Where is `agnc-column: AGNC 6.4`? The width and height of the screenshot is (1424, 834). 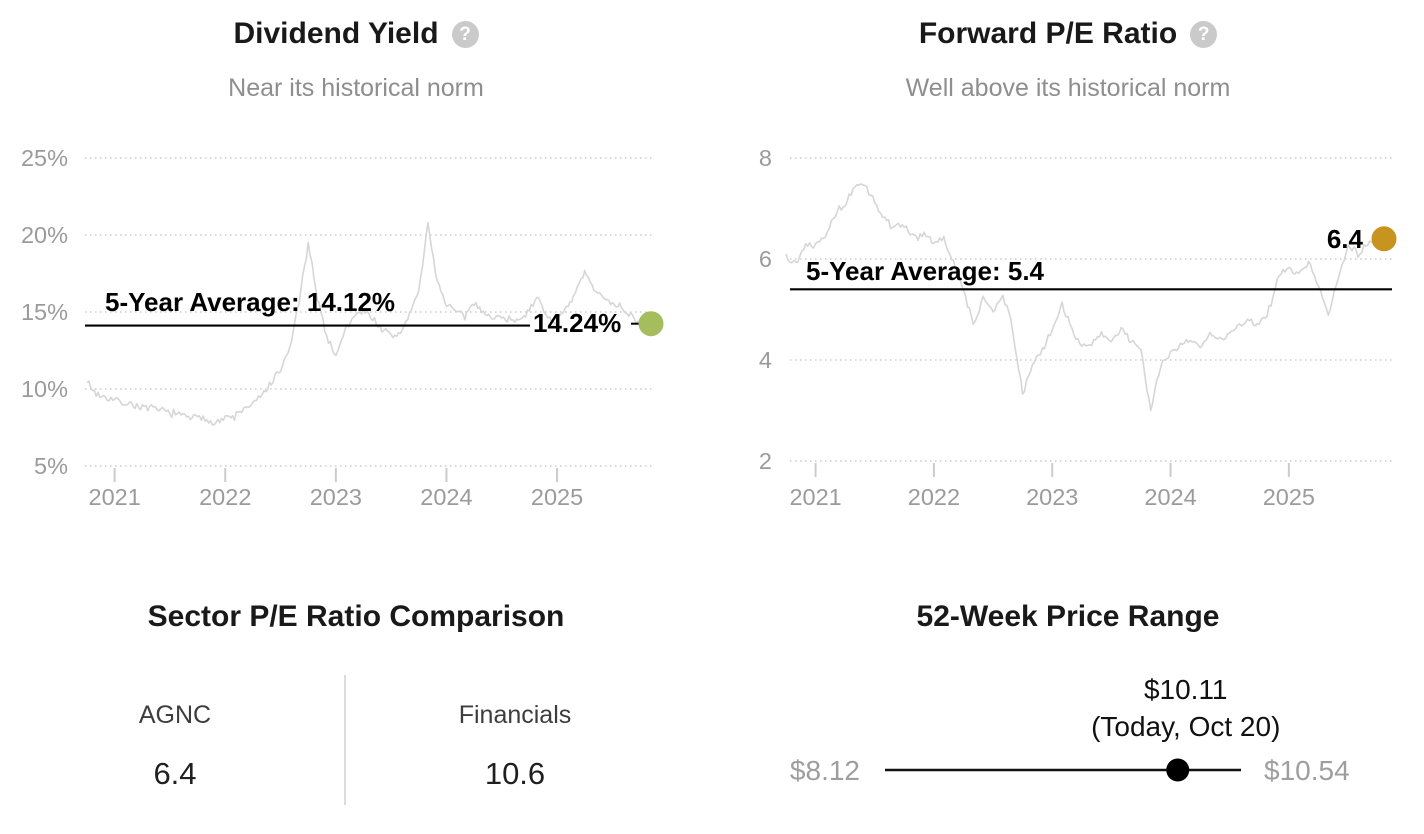 agnc-column: AGNC 6.4 is located at coordinates (175, 746).